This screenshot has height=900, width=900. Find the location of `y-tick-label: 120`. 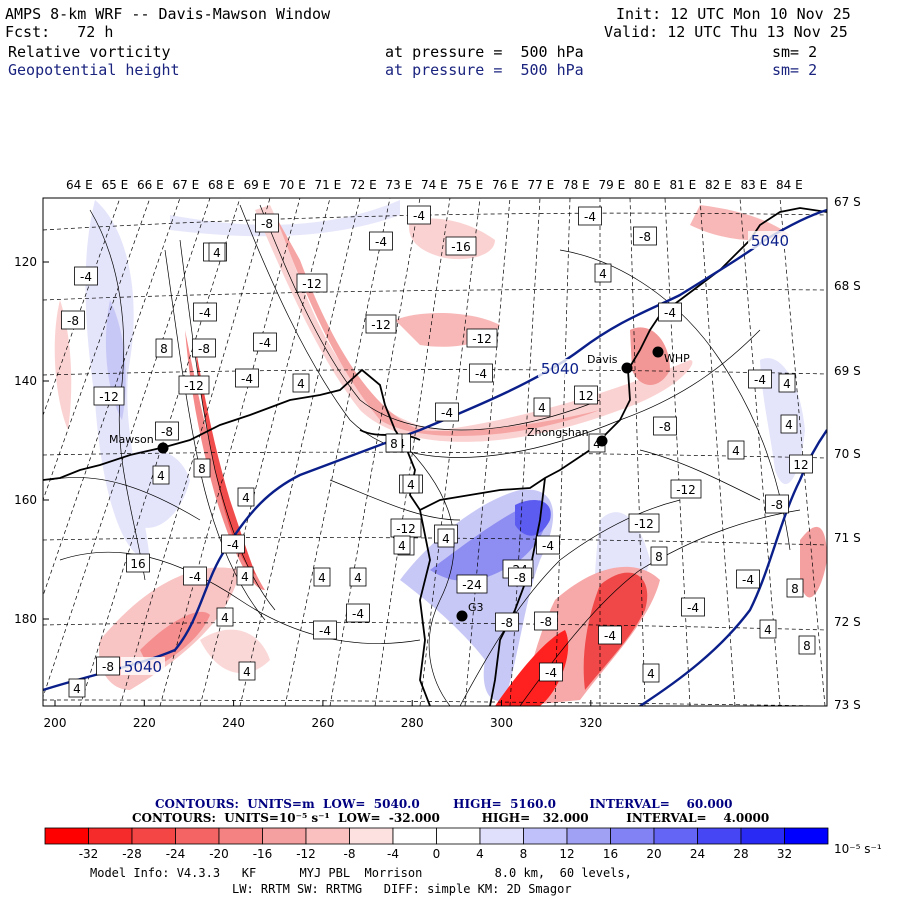

y-tick-label: 120 is located at coordinates (25, 262).